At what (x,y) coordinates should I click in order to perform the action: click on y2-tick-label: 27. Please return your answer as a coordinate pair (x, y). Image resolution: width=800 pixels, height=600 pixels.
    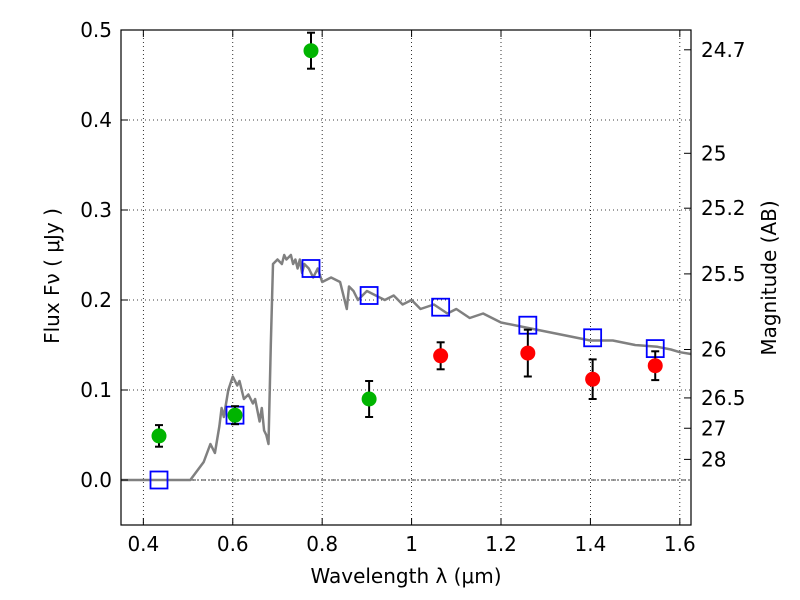
    Looking at the image, I should click on (713, 428).